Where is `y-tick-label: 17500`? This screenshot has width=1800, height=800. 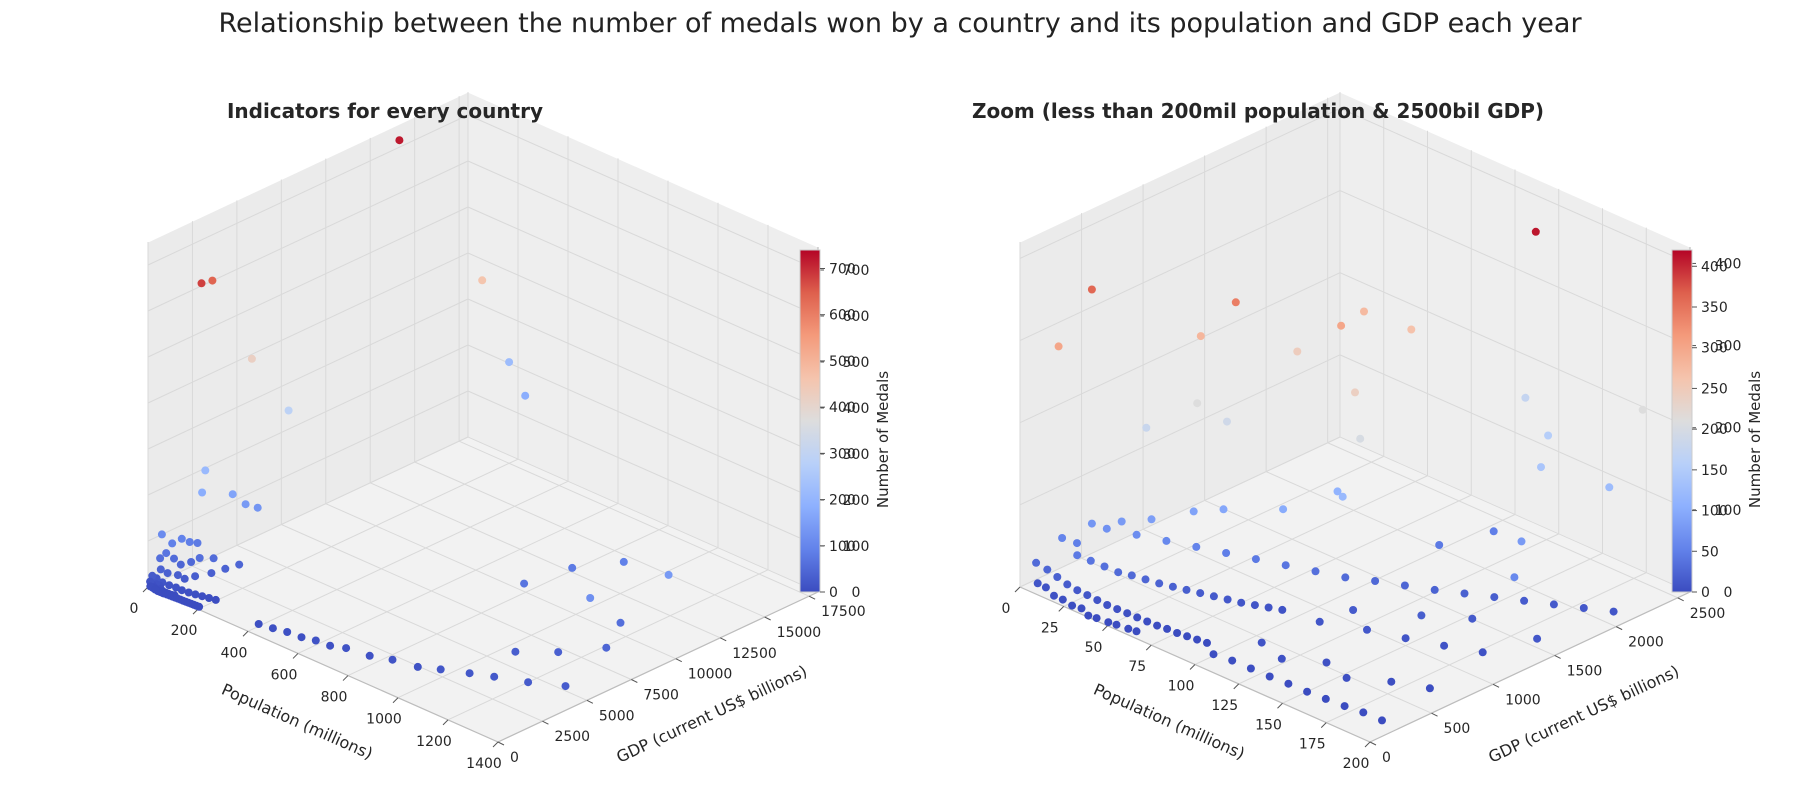
y-tick-label: 17500 is located at coordinates (843, 612).